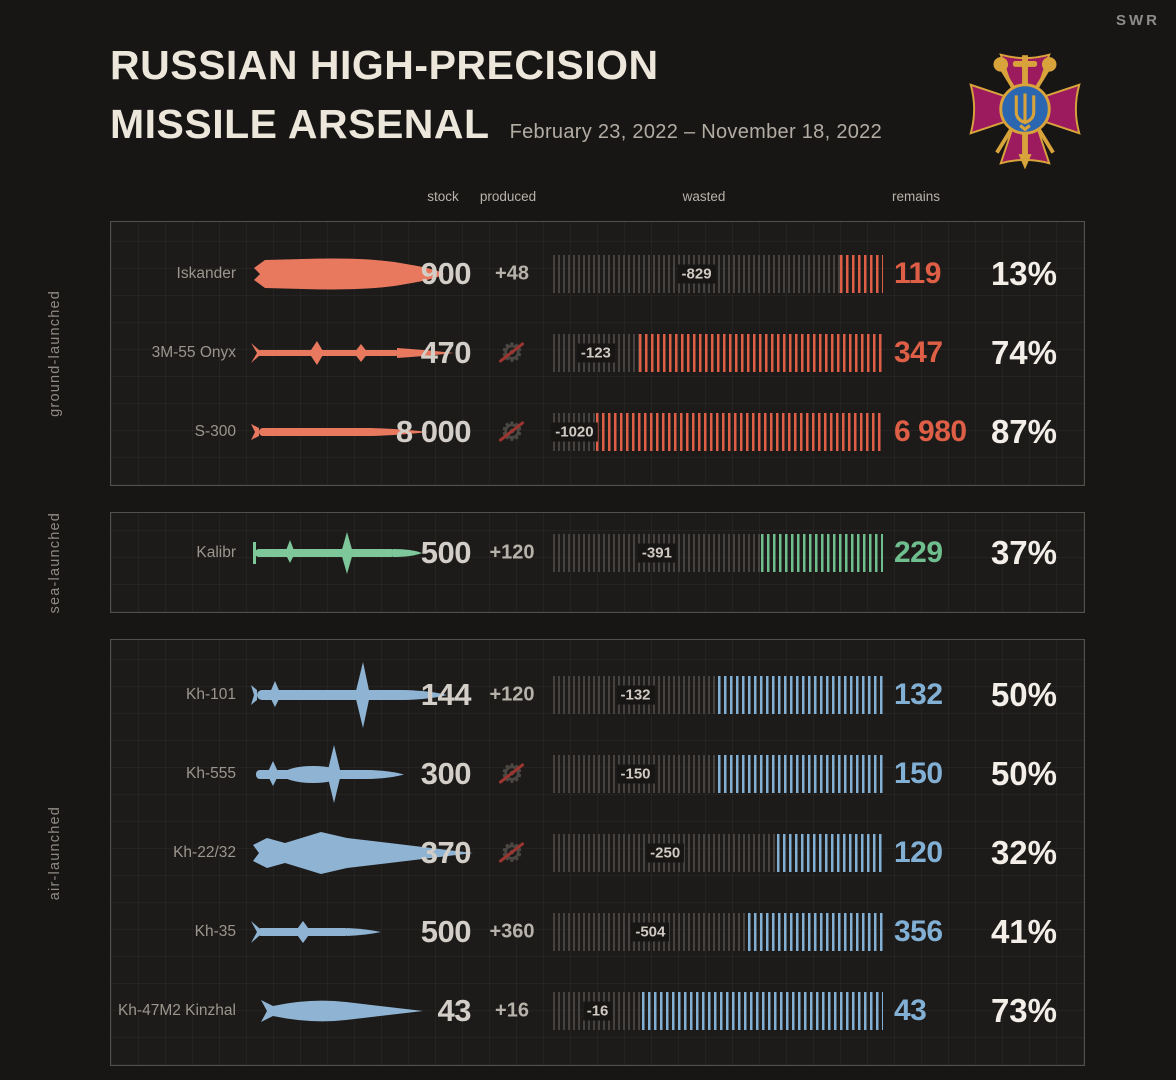 The height and width of the screenshot is (1080, 1176). I want to click on remains-percent: 87%, so click(1023, 432).